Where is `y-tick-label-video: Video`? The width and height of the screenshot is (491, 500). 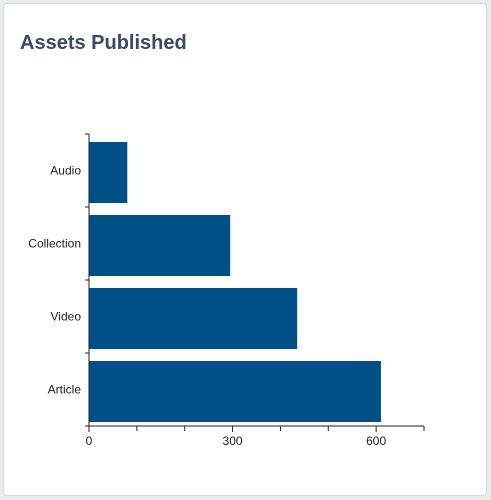
y-tick-label-video: Video is located at coordinates (66, 317).